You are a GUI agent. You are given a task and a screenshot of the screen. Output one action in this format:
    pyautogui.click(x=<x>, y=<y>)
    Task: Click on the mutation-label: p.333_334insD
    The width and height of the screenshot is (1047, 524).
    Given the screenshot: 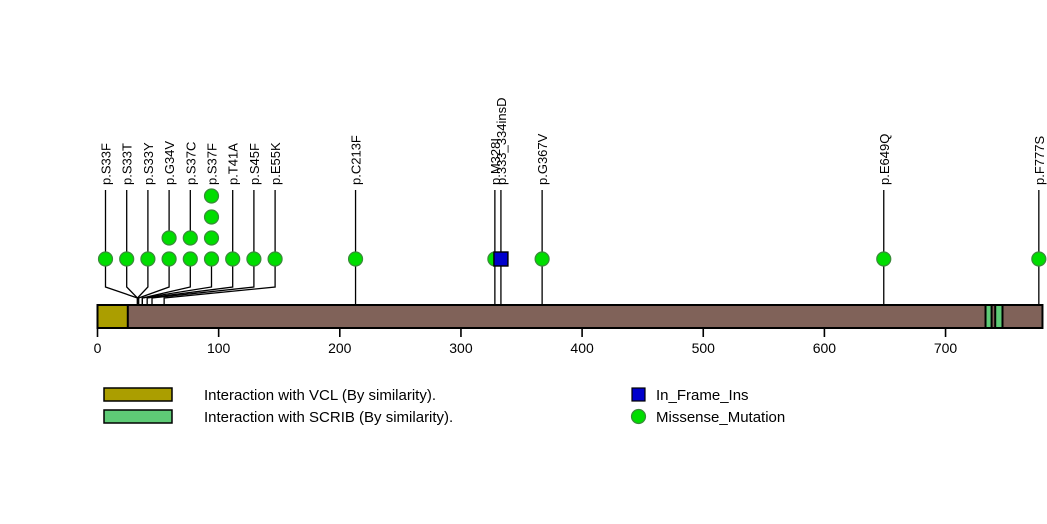 What is the action you would take?
    pyautogui.click(x=501, y=141)
    